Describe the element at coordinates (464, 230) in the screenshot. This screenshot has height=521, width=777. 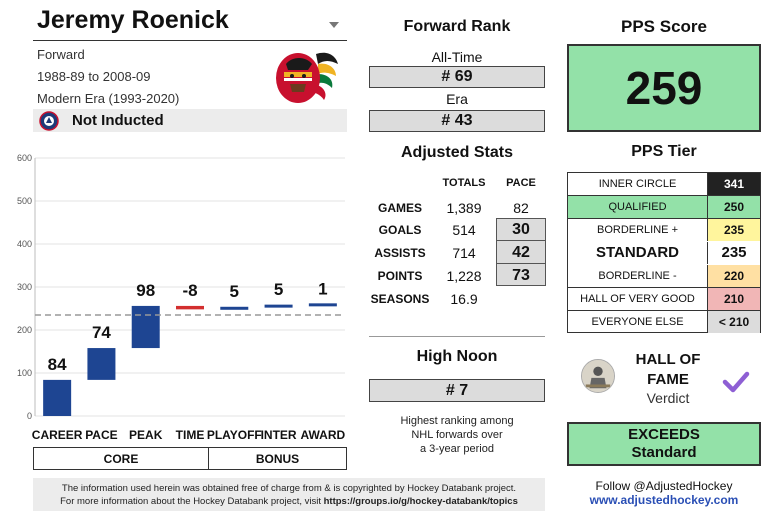
I see `stat-total: 514` at that location.